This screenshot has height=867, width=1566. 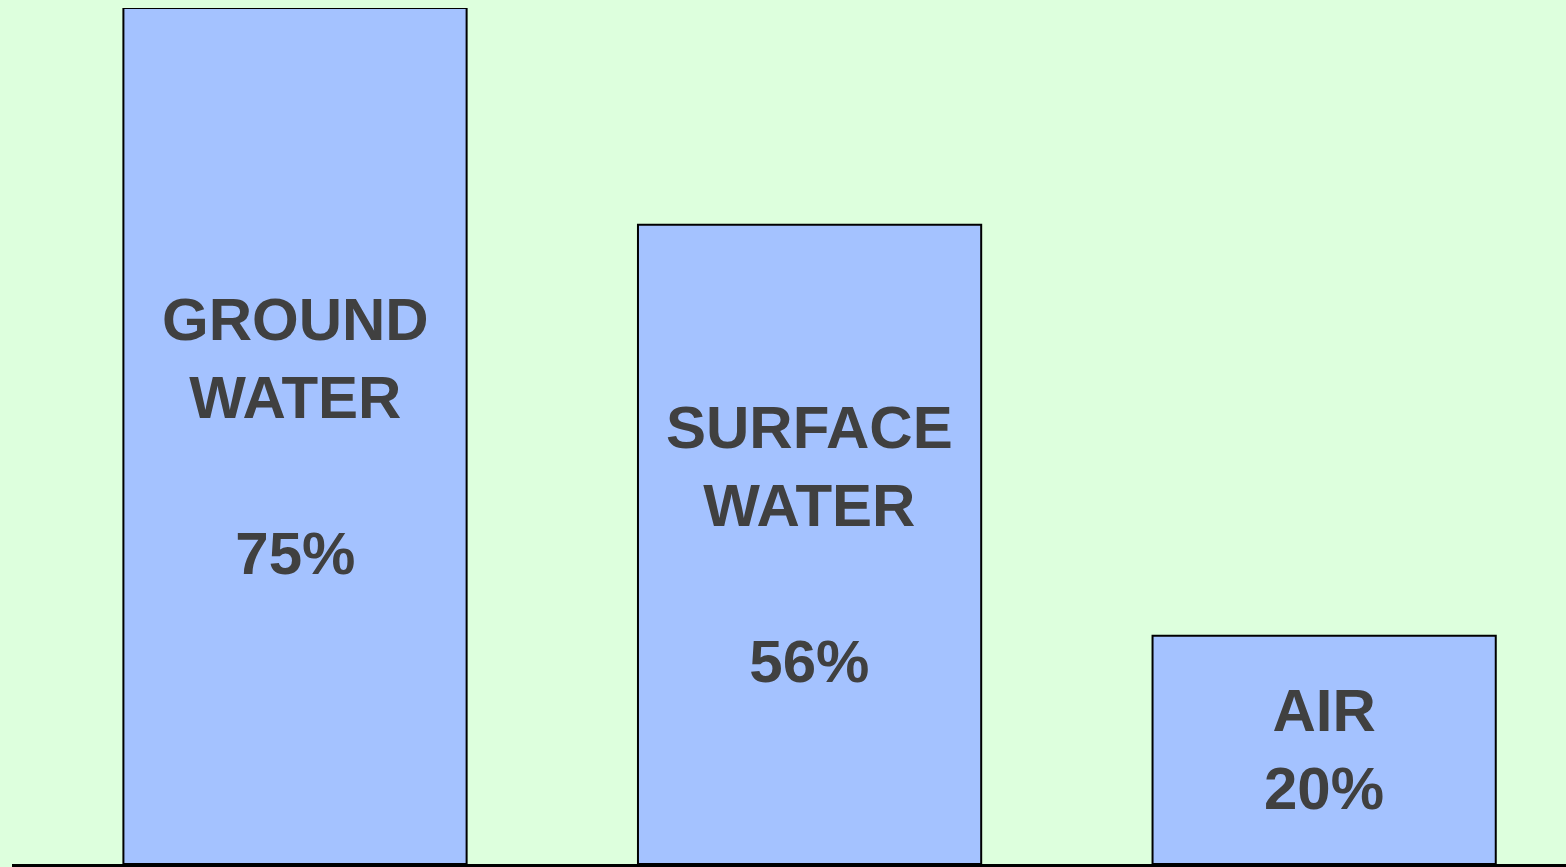 I want to click on data-label: 56%, so click(x=809, y=661).